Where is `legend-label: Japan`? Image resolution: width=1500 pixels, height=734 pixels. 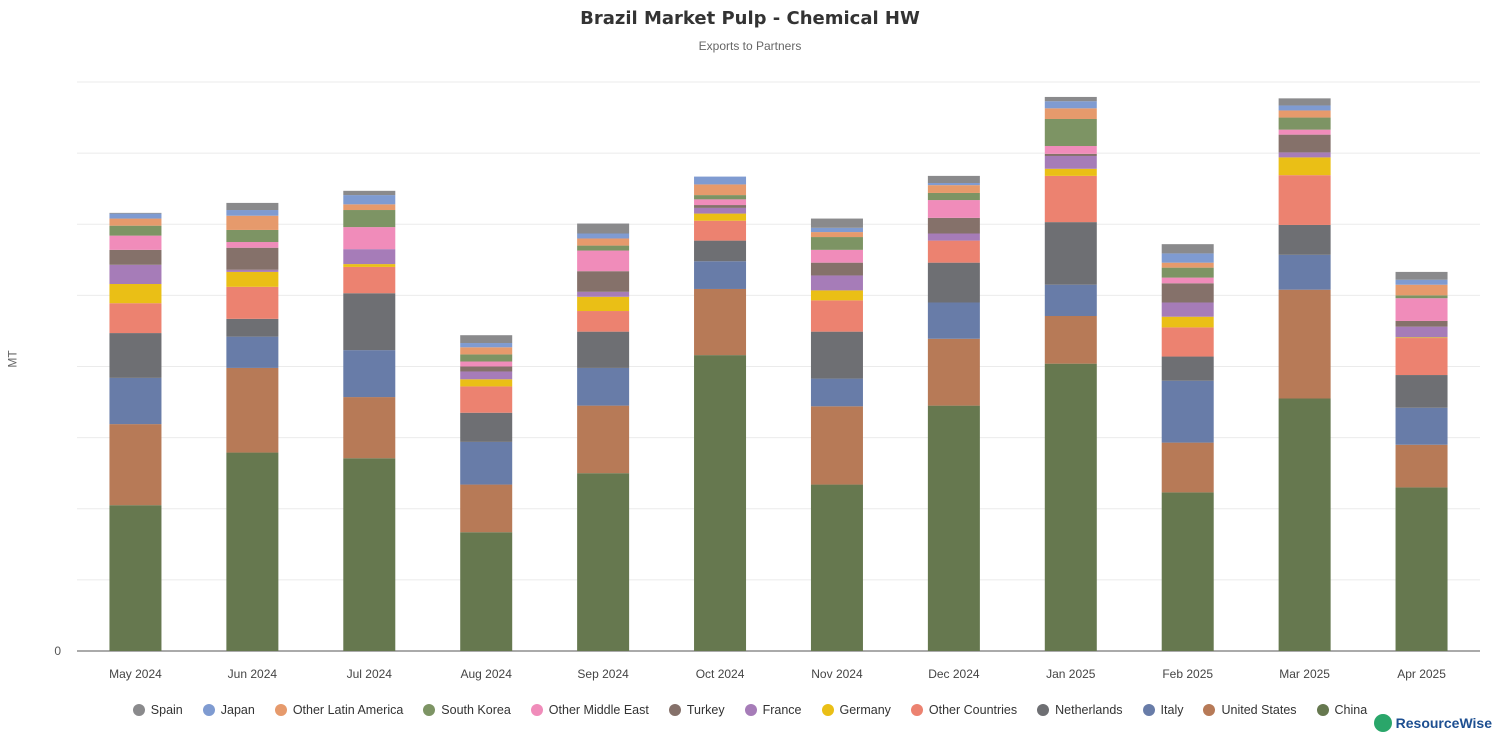
legend-label: Japan is located at coordinates (237, 710).